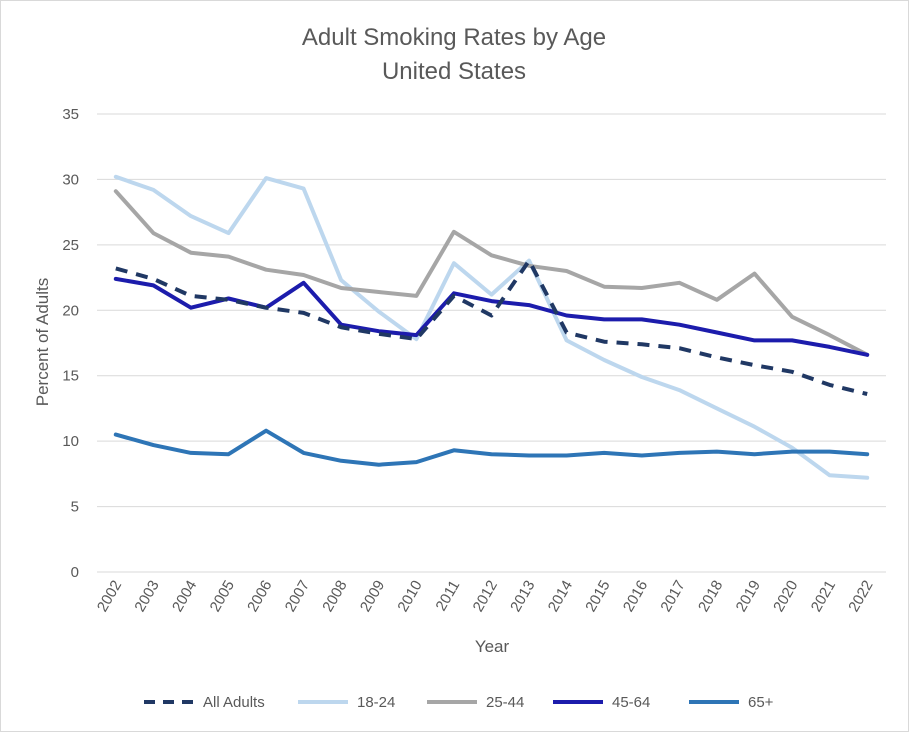 The height and width of the screenshot is (732, 909). Describe the element at coordinates (505, 702) in the screenshot. I see `legend-label: 25-44` at that location.